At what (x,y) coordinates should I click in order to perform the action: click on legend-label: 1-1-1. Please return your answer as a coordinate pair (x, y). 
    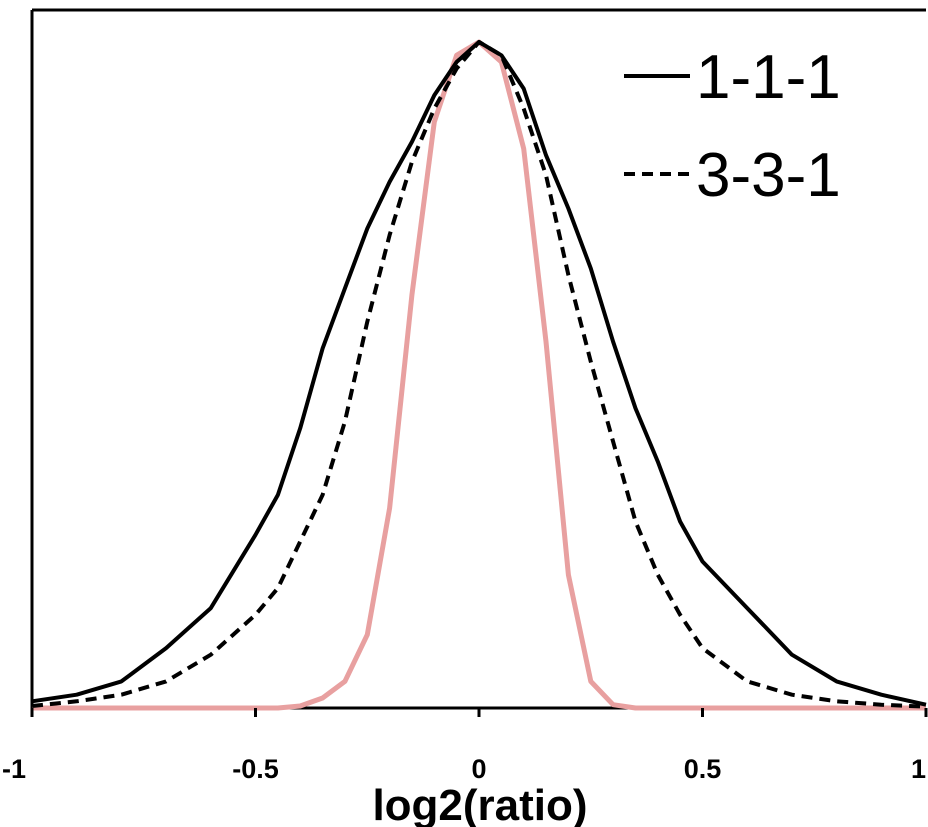
    Looking at the image, I should click on (768, 77).